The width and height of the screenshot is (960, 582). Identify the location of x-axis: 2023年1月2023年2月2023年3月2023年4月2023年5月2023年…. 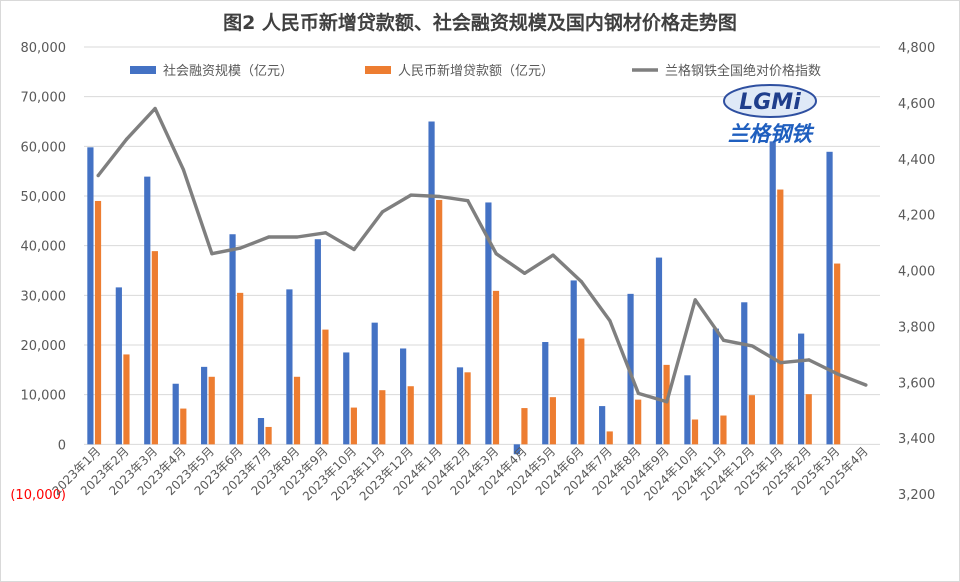
(459, 473).